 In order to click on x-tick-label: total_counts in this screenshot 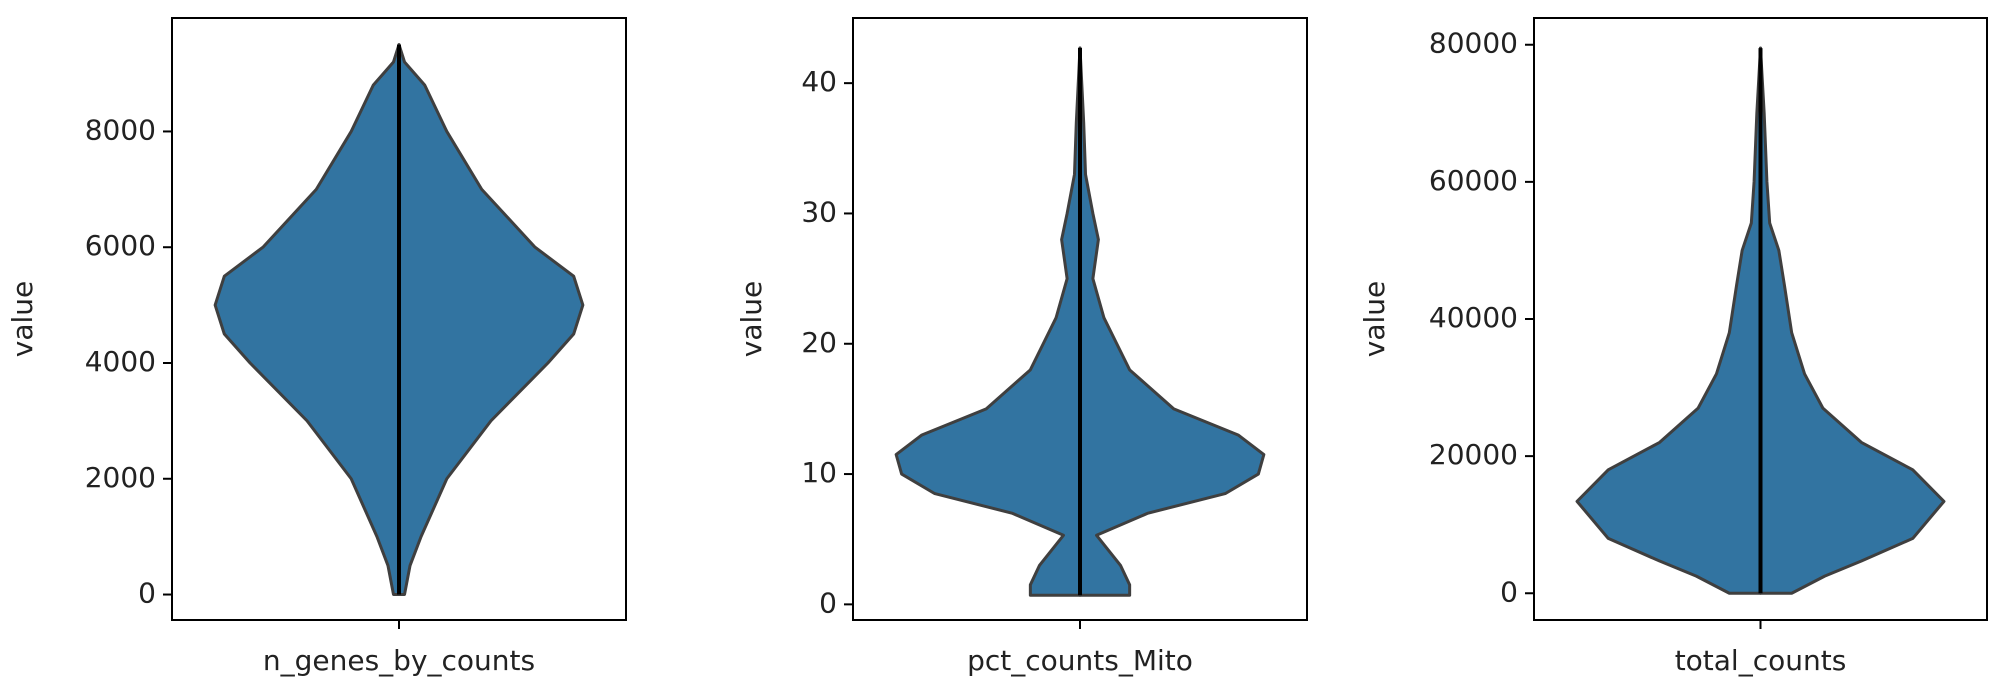, I will do `click(1761, 660)`.